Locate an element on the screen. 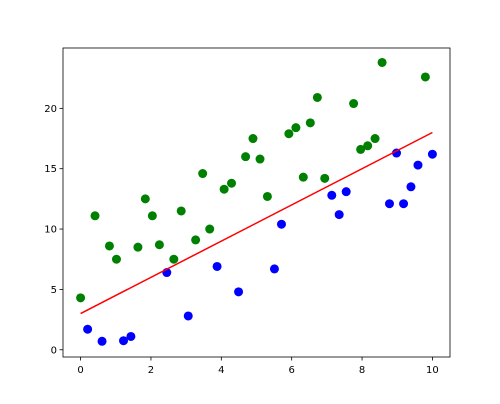  x-tick-label: 10 is located at coordinates (432, 370).